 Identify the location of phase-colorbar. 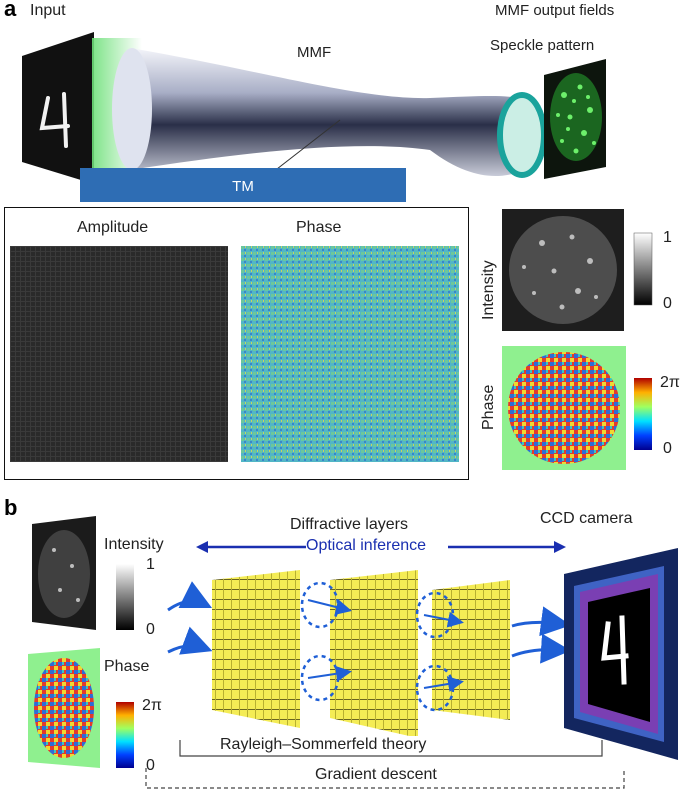
(643, 414).